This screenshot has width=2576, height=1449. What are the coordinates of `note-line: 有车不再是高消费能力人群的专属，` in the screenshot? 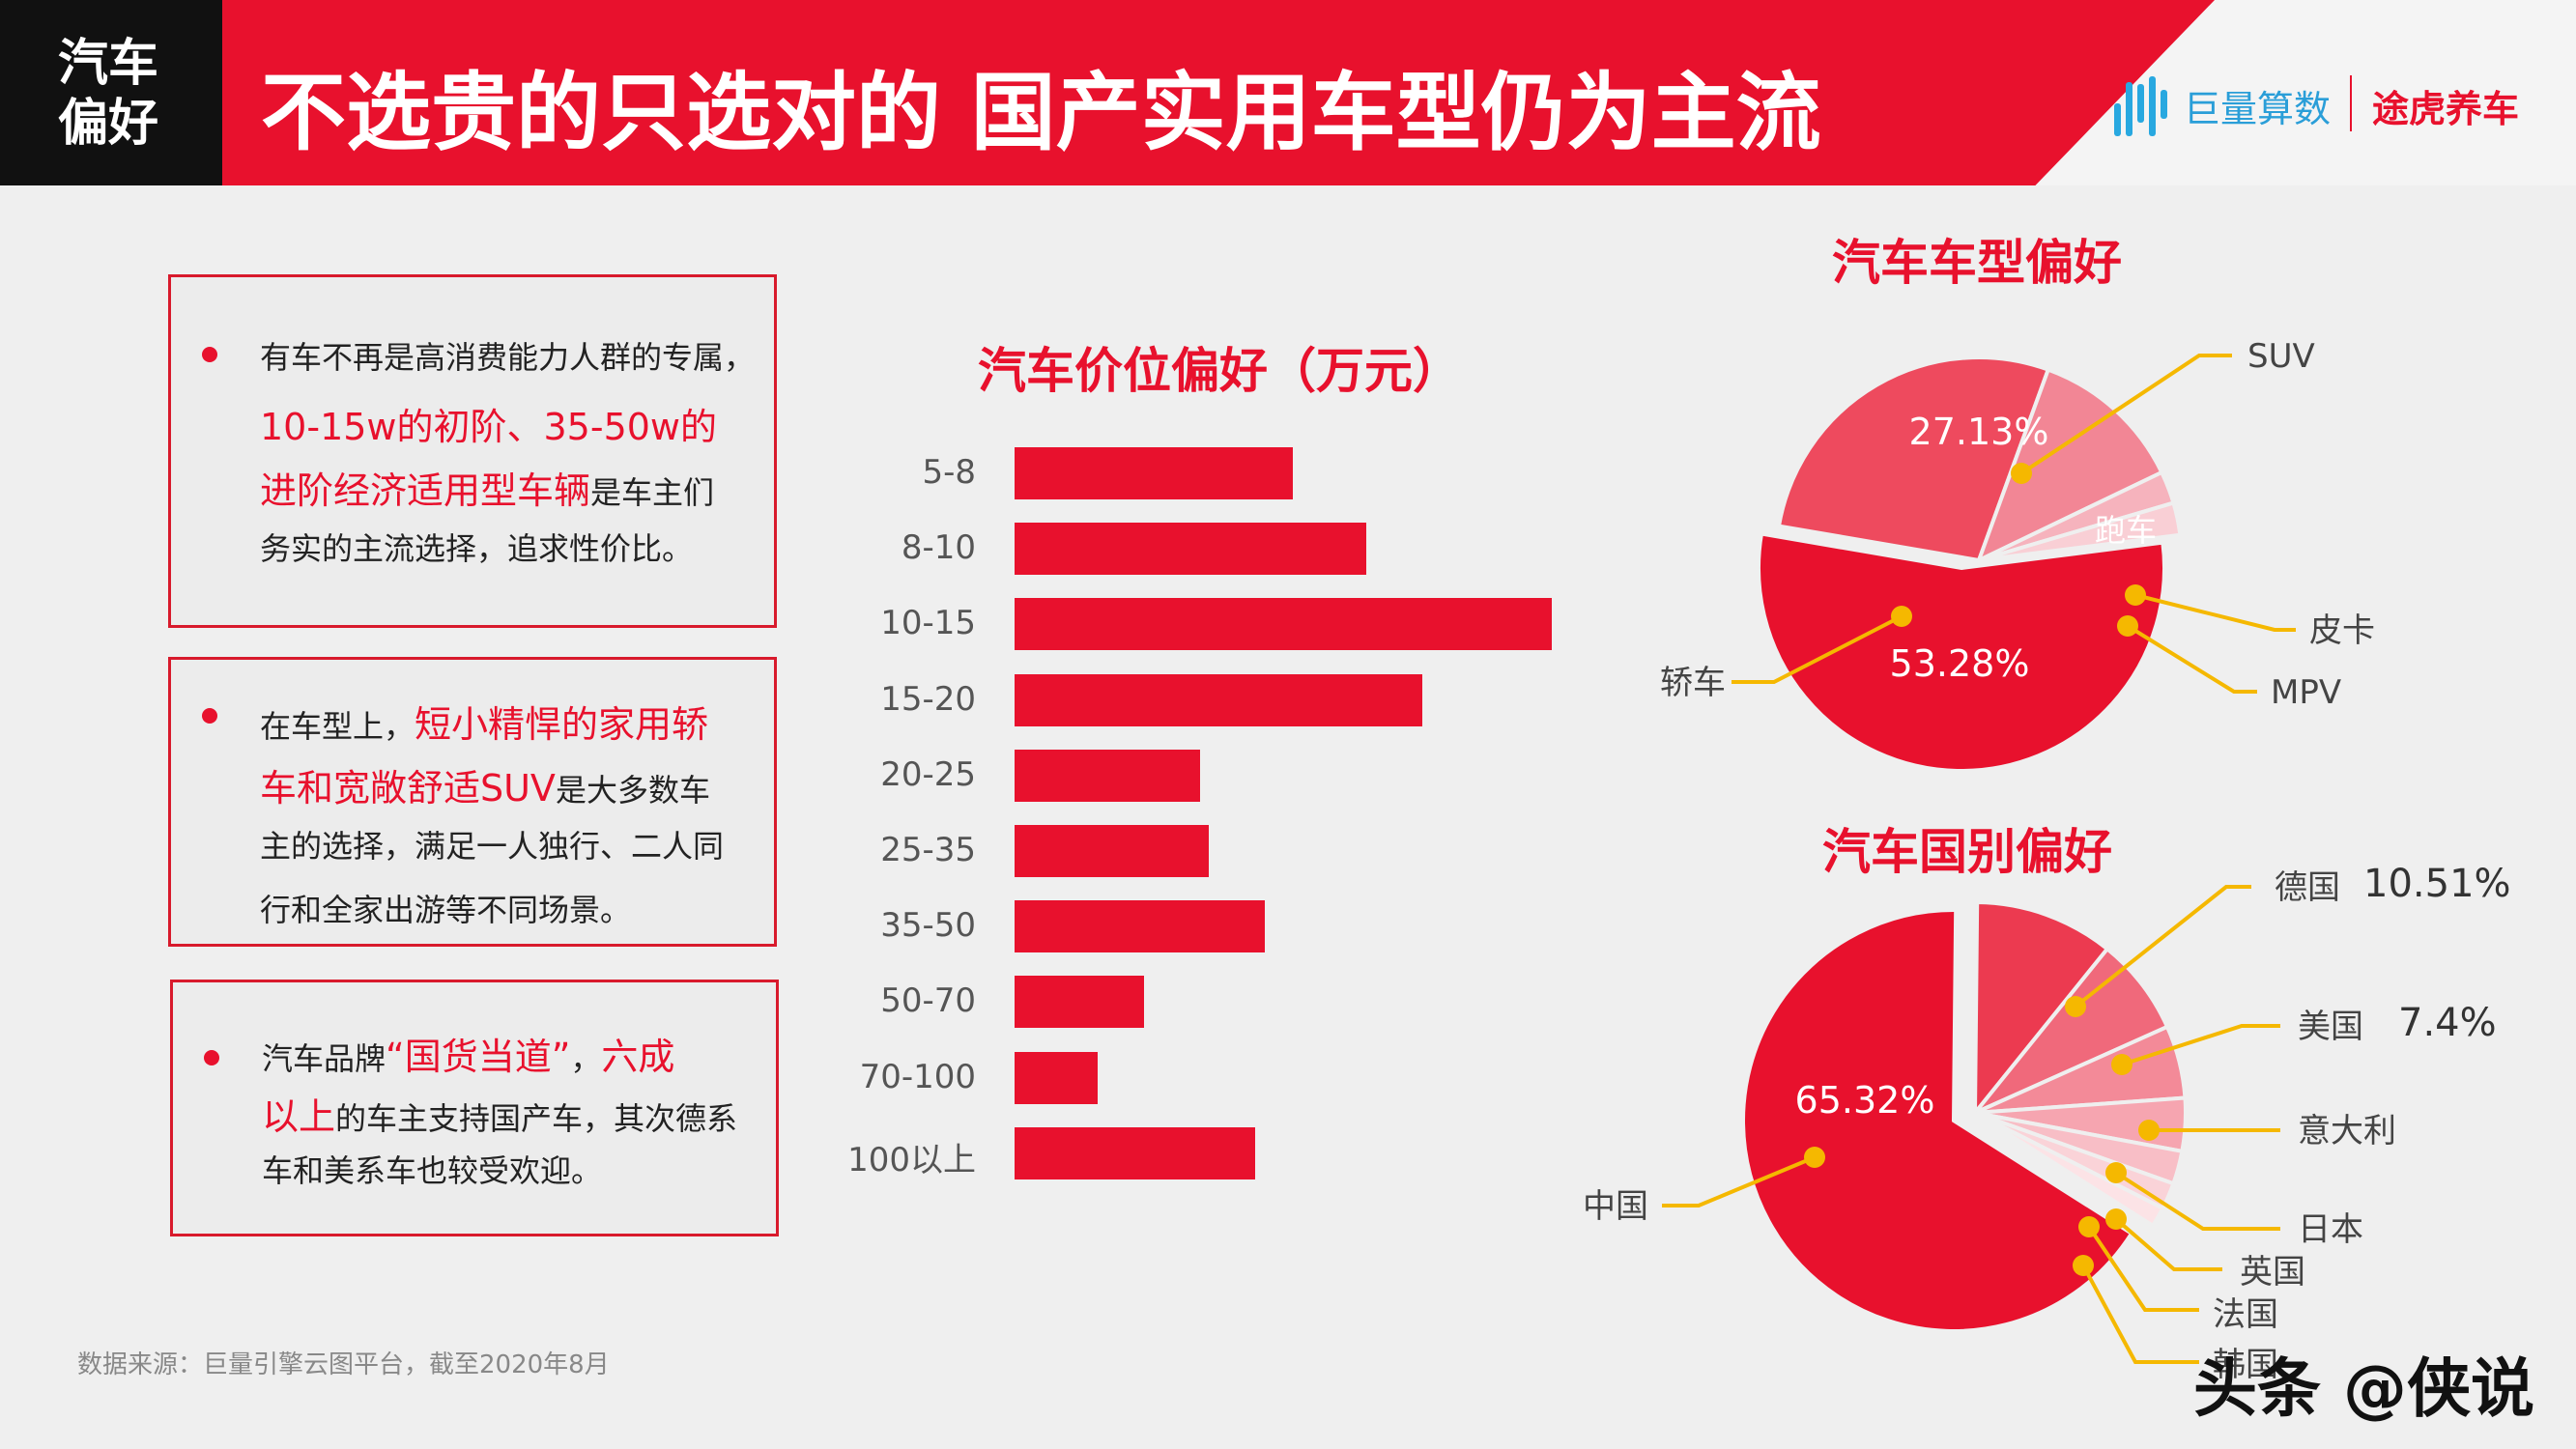 It's located at (508, 355).